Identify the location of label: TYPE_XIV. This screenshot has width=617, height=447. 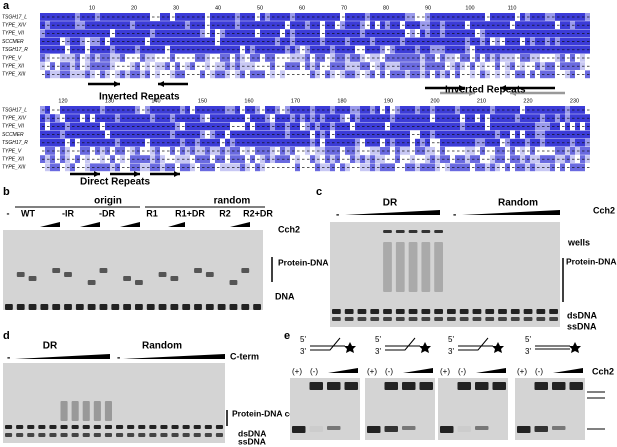
(14, 119).